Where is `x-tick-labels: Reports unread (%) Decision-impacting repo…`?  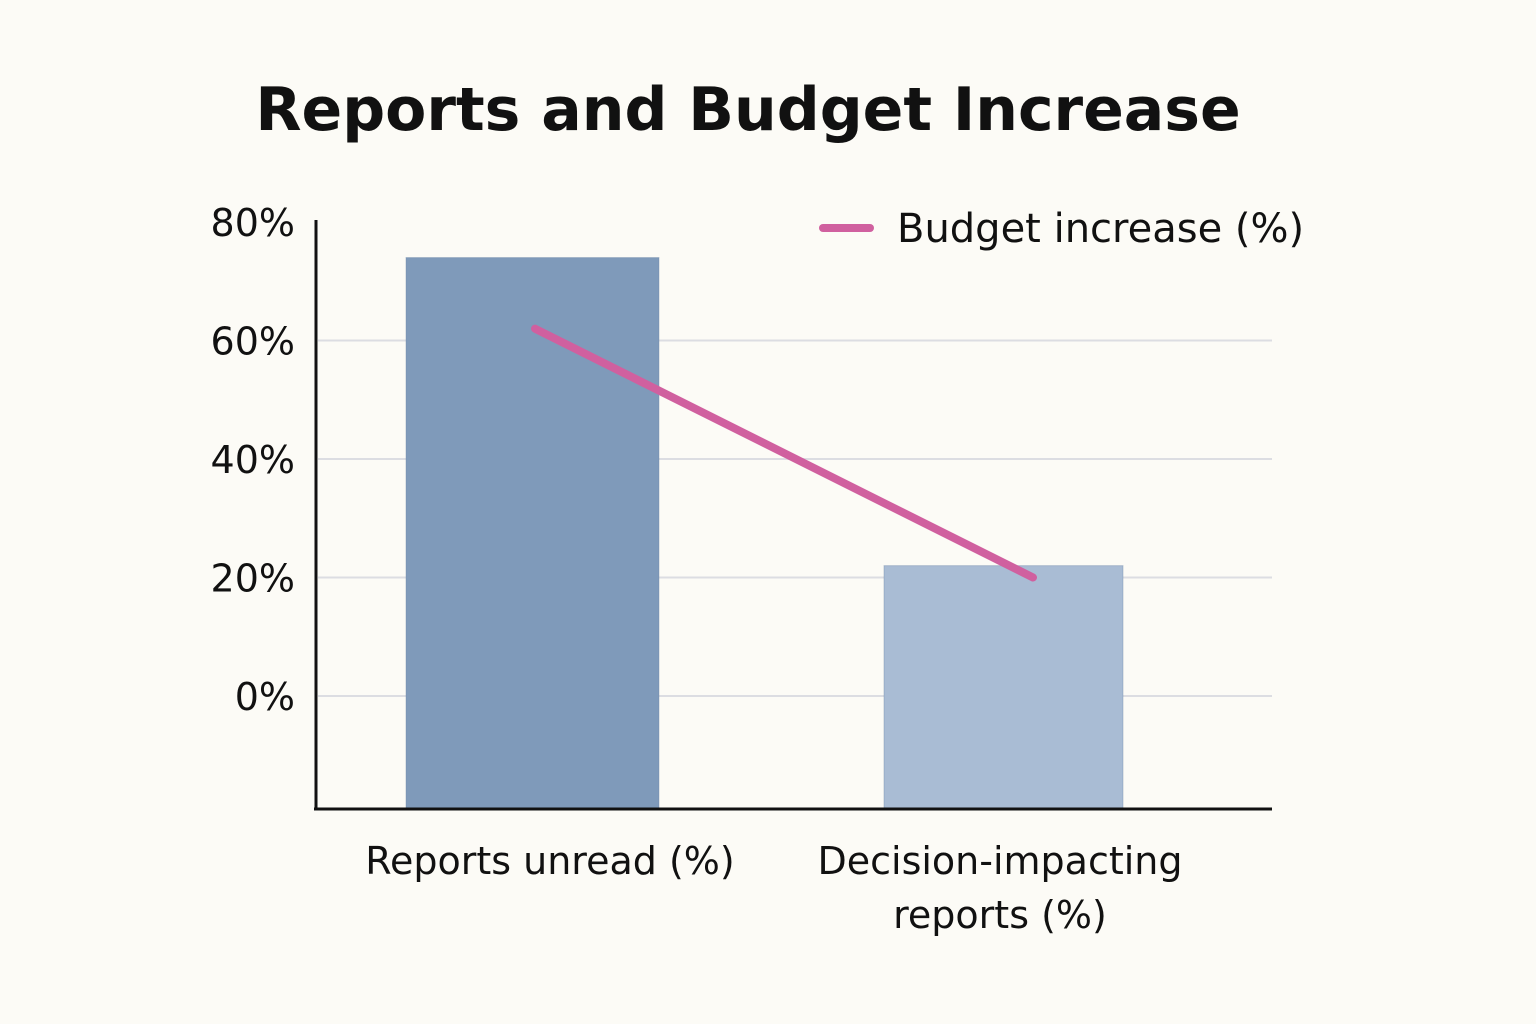 x-tick-labels: Reports unread (%) Decision-impacting repo… is located at coordinates (773, 888).